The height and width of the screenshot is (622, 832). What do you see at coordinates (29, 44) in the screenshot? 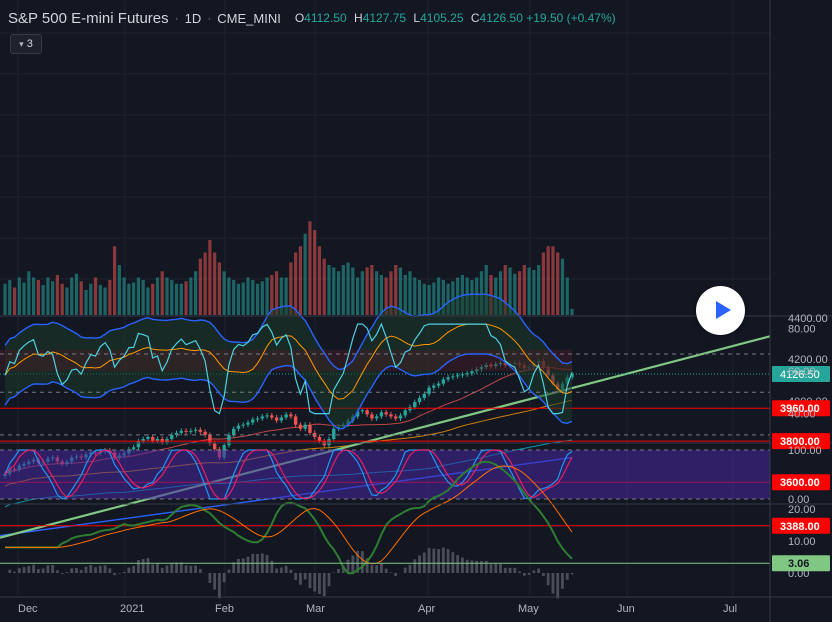
I see `indicator-count: 3` at bounding box center [29, 44].